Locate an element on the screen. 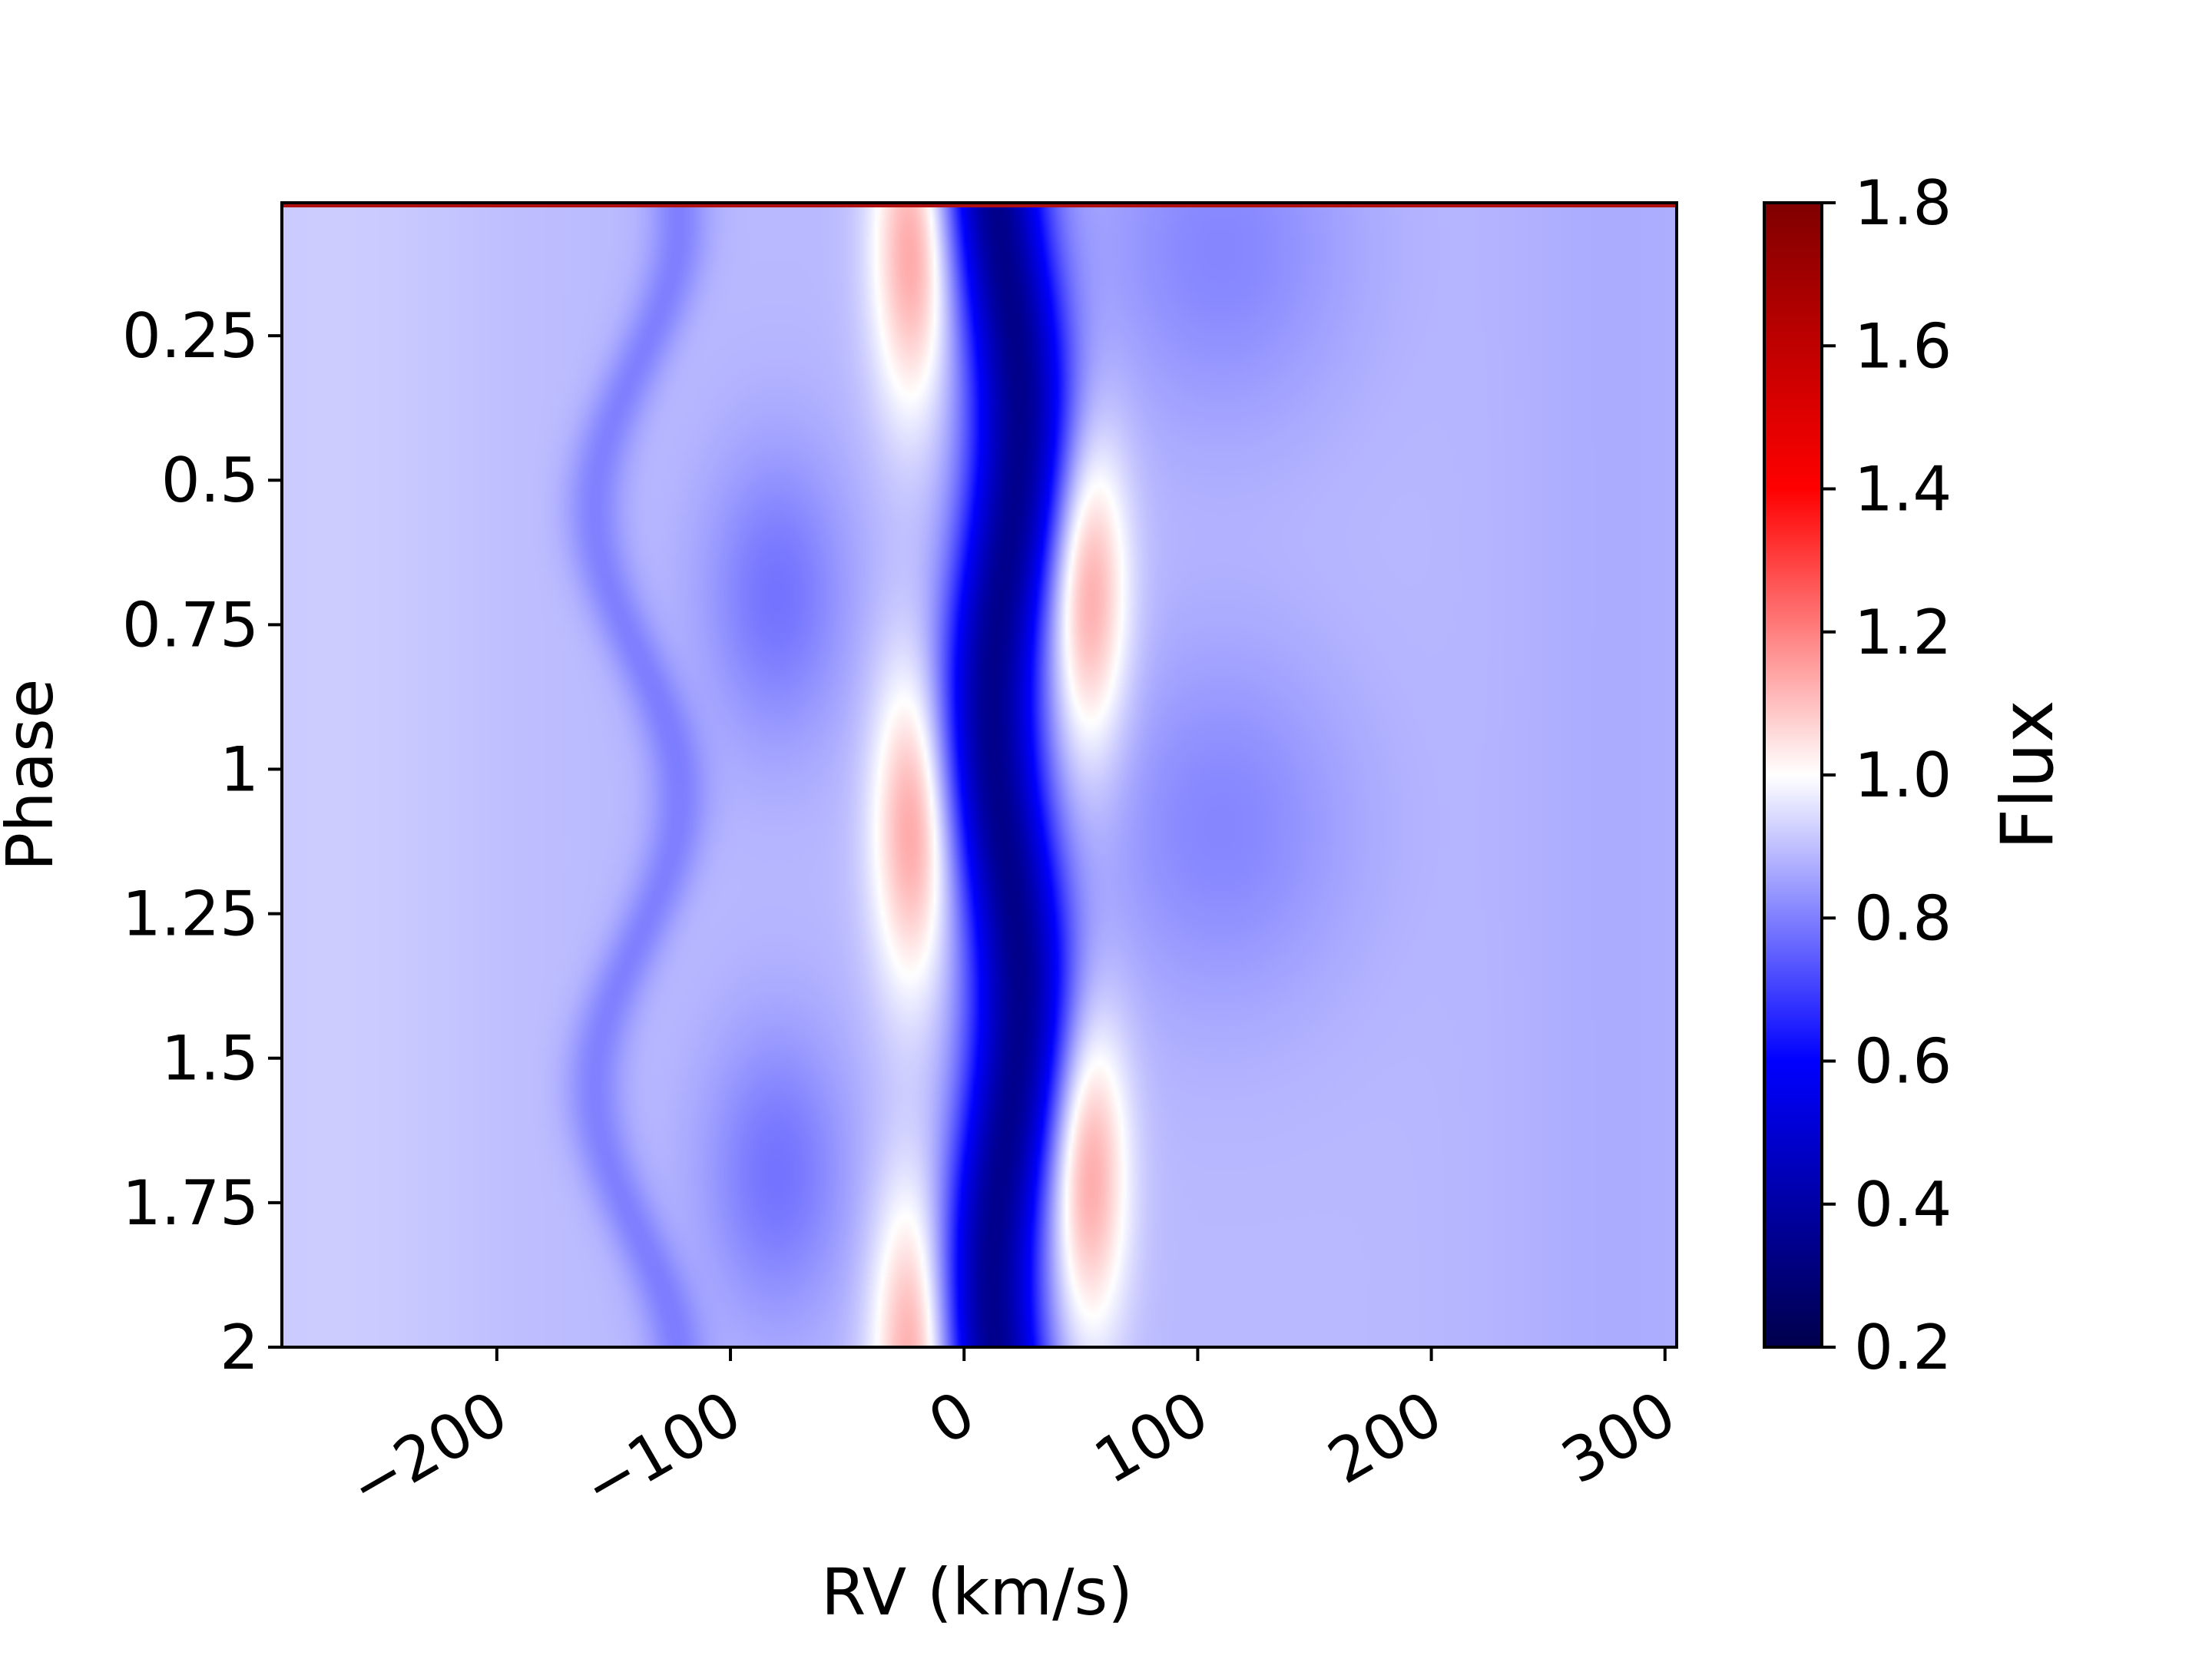  colorbar-label: Flux is located at coordinates (2028, 774).